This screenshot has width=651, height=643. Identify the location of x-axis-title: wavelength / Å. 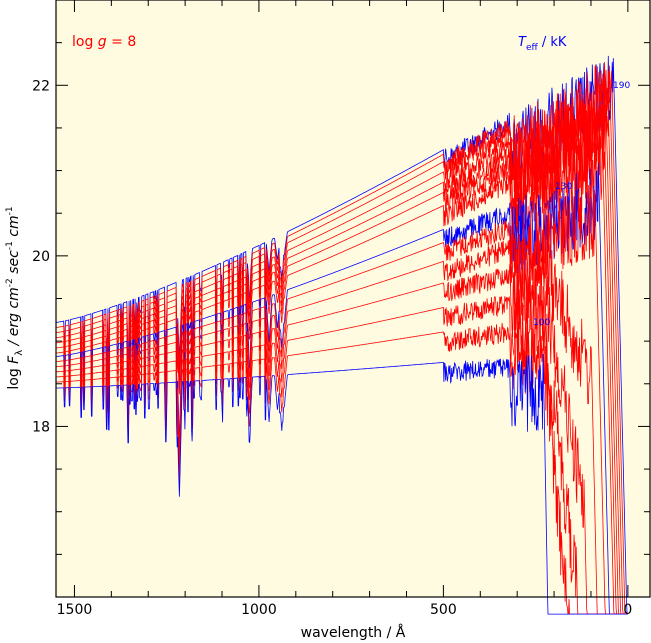
(353, 632).